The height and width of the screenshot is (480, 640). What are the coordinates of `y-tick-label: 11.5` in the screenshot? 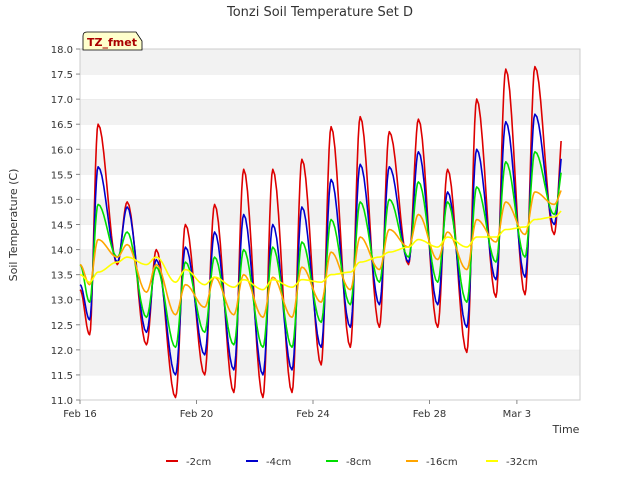 It's located at (62, 376).